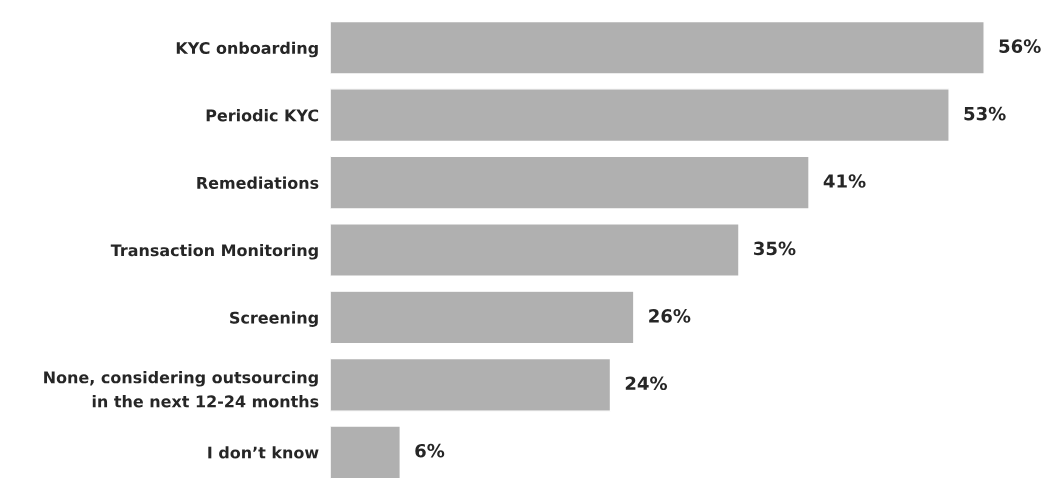 The image size is (1045, 486). I want to click on data-label: 6%, so click(430, 450).